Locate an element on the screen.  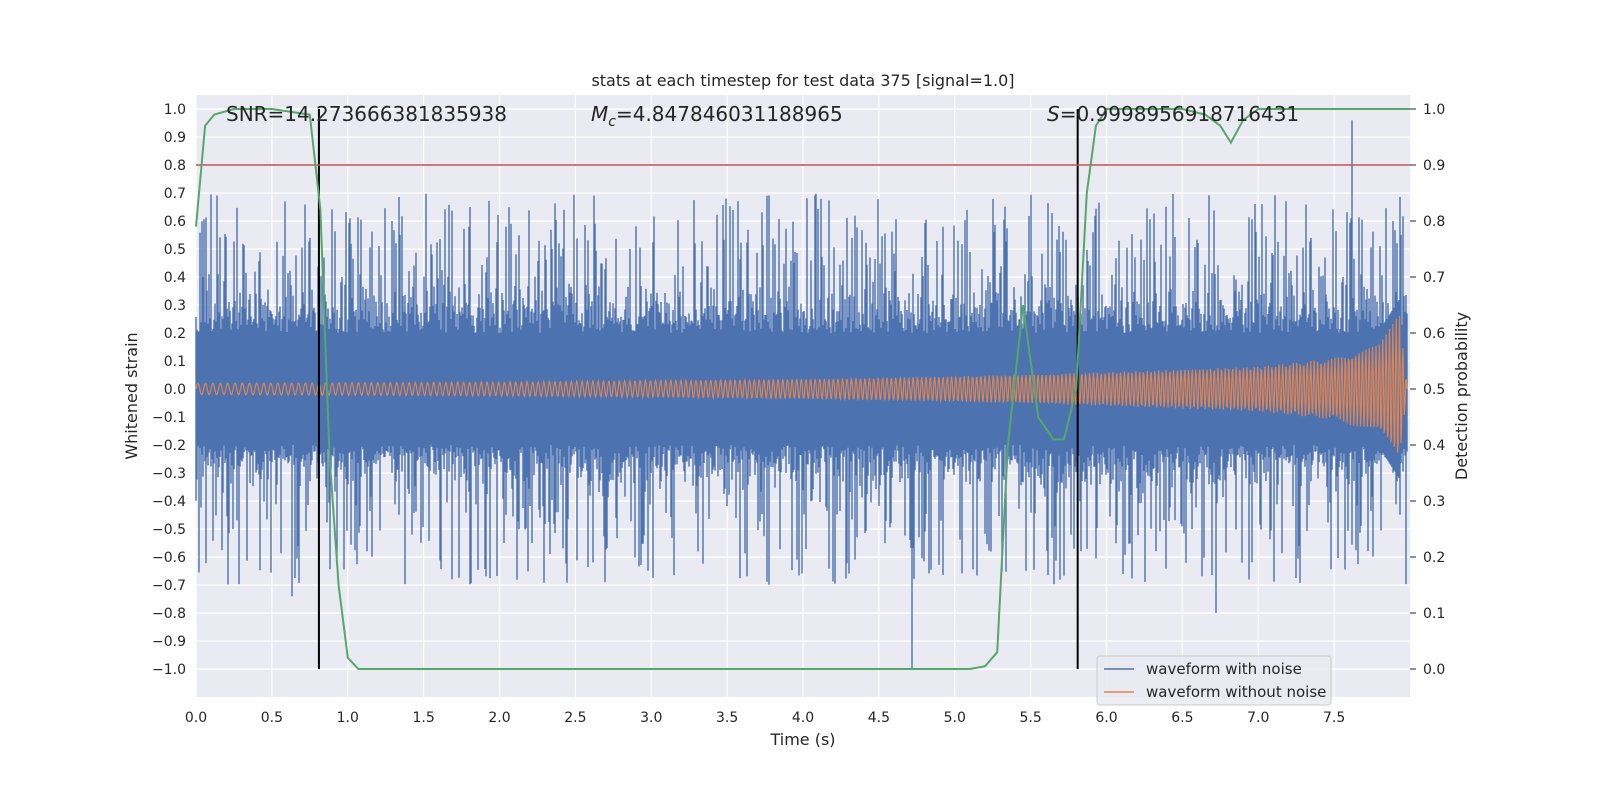
x-tick-label: 5.5 is located at coordinates (1030, 718).